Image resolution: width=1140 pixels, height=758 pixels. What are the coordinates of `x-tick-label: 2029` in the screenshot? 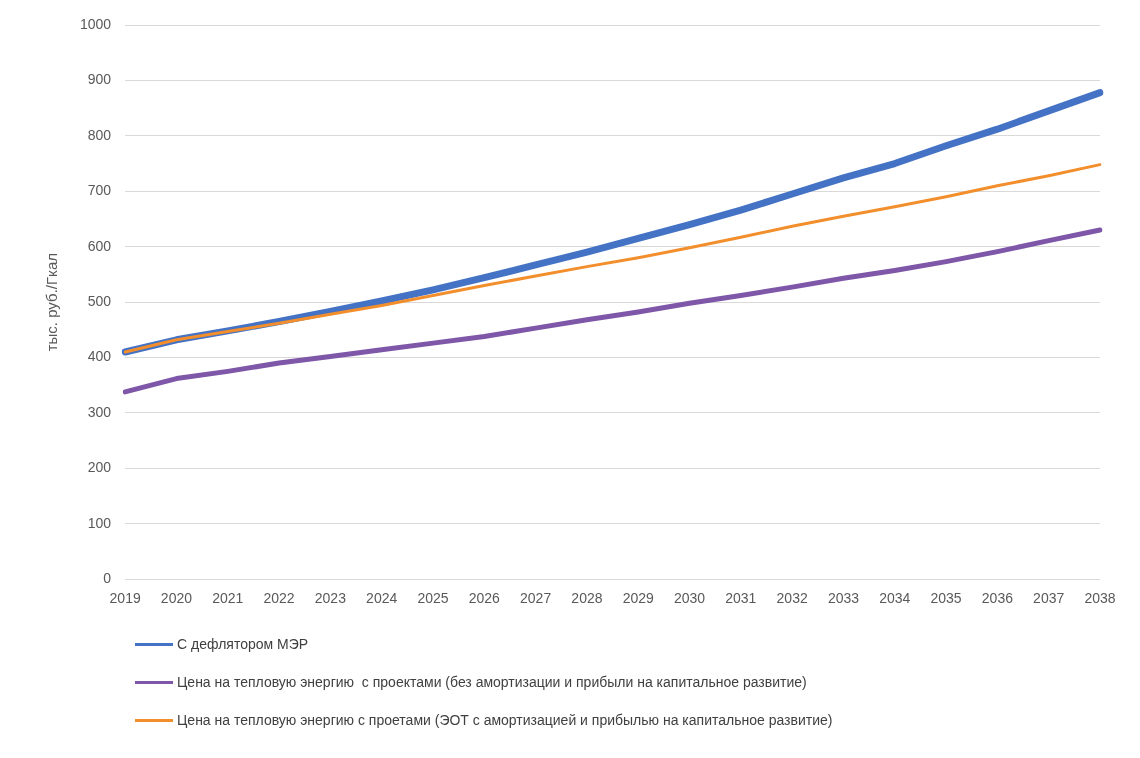 It's located at (638, 598).